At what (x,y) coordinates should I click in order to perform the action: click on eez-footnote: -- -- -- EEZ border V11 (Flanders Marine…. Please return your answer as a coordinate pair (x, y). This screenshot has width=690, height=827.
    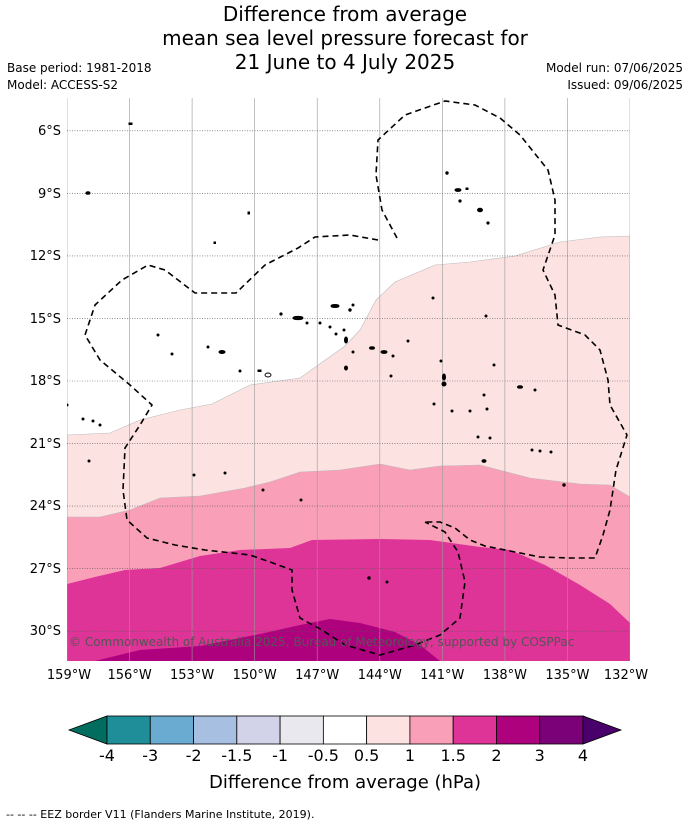
    Looking at the image, I should click on (160, 814).